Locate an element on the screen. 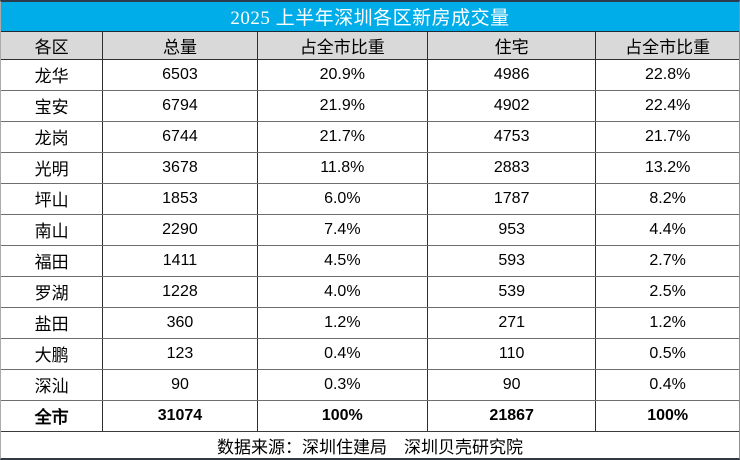  total-cell: 123 is located at coordinates (180, 354).